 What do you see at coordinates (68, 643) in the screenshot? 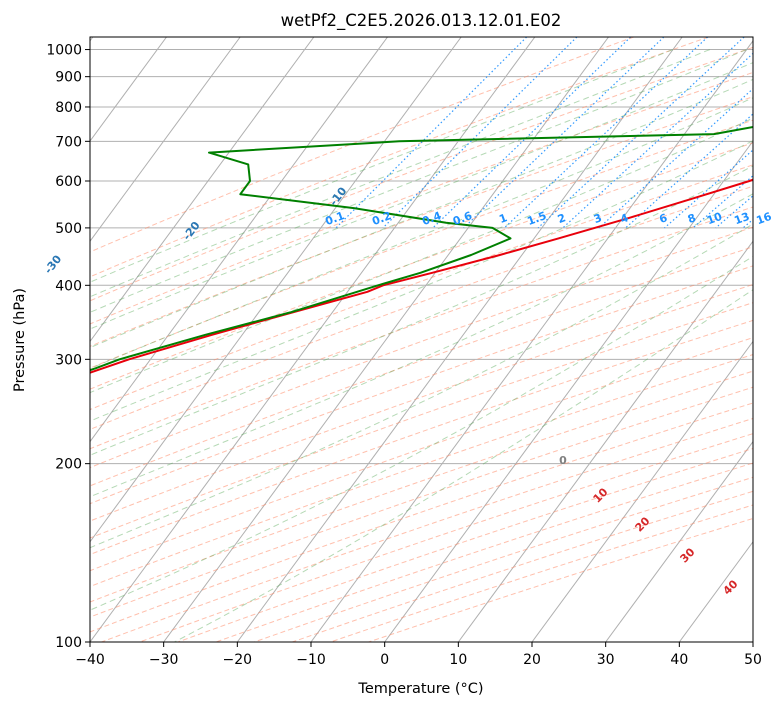
I see `y-tick-label: 100` at bounding box center [68, 643].